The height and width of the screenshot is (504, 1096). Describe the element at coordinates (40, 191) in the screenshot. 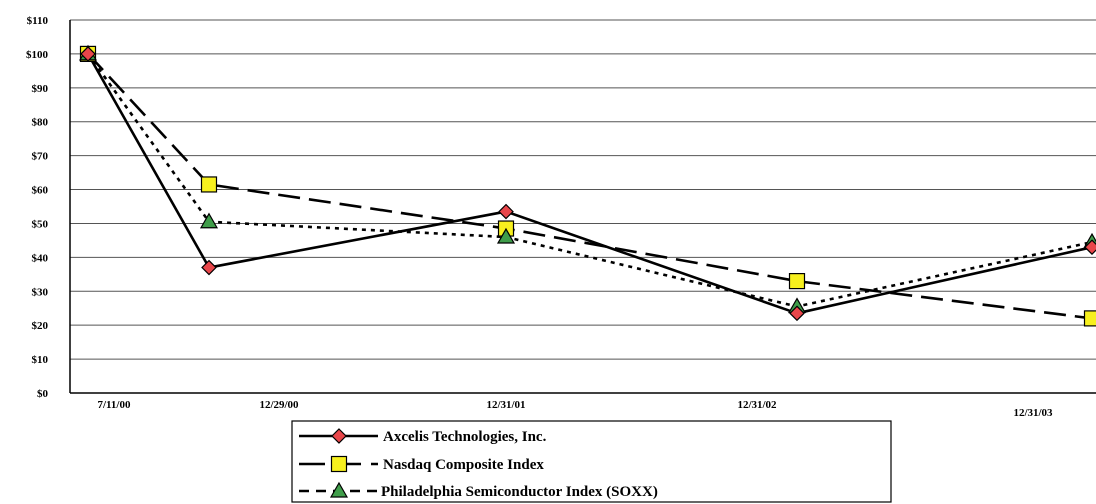

I see `y-tick-label: $60` at that location.